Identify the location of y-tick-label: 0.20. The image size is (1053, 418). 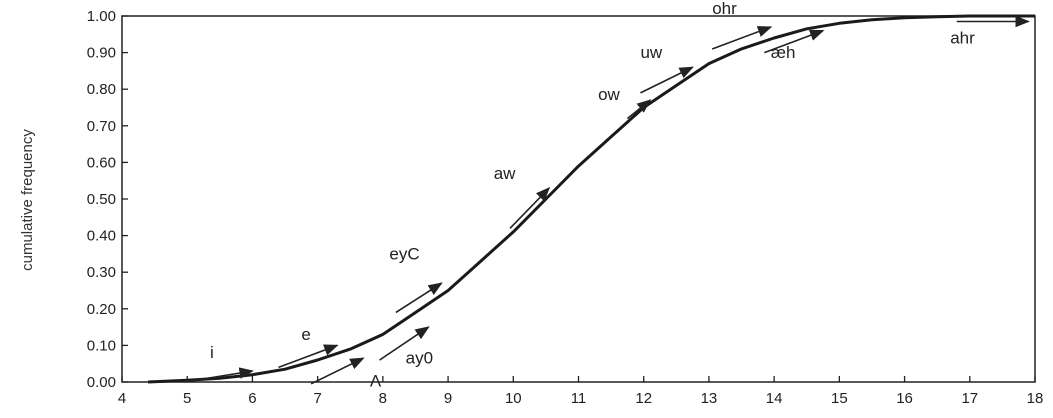
(101, 309).